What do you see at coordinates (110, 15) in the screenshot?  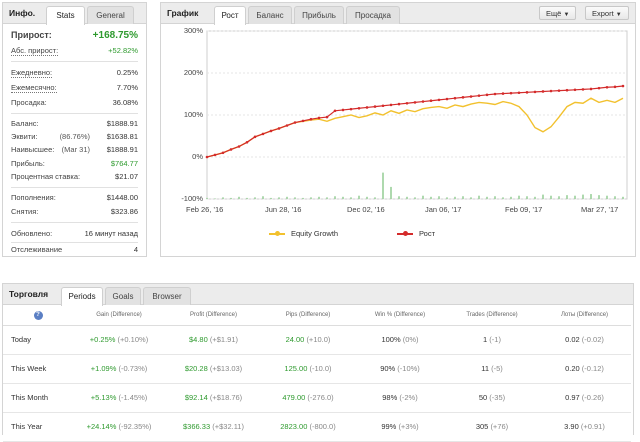 I see `tab-general: General` at bounding box center [110, 15].